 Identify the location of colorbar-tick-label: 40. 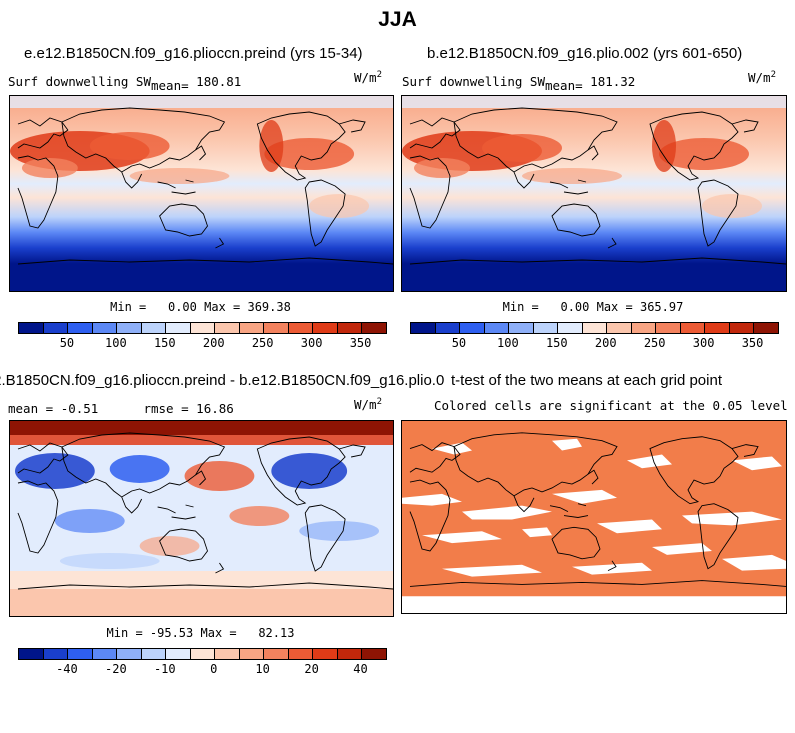
(360, 669).